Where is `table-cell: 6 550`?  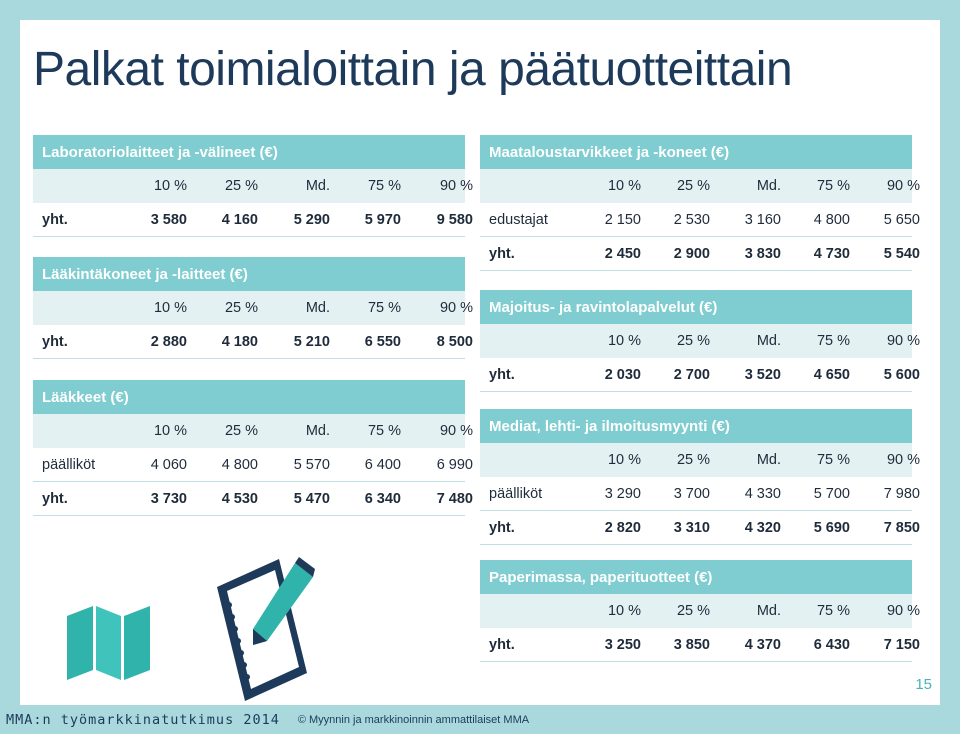
table-cell: 6 550 is located at coordinates (382, 341).